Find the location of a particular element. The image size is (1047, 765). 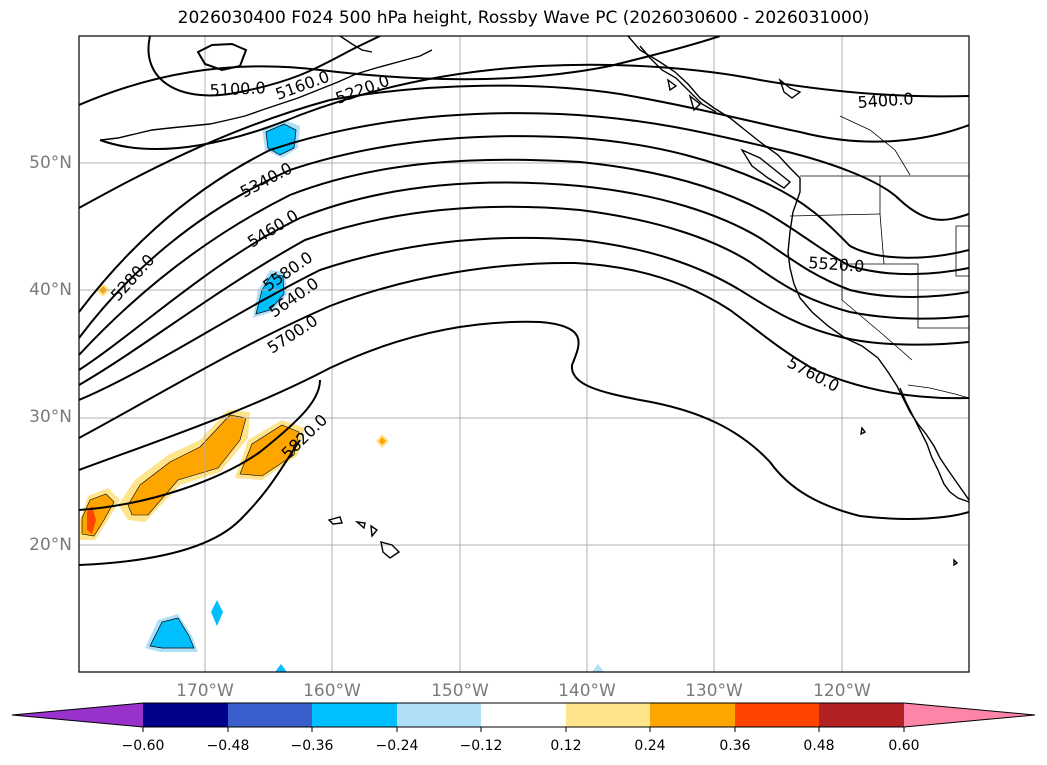

latitude-label: 20°N is located at coordinates (50, 545).